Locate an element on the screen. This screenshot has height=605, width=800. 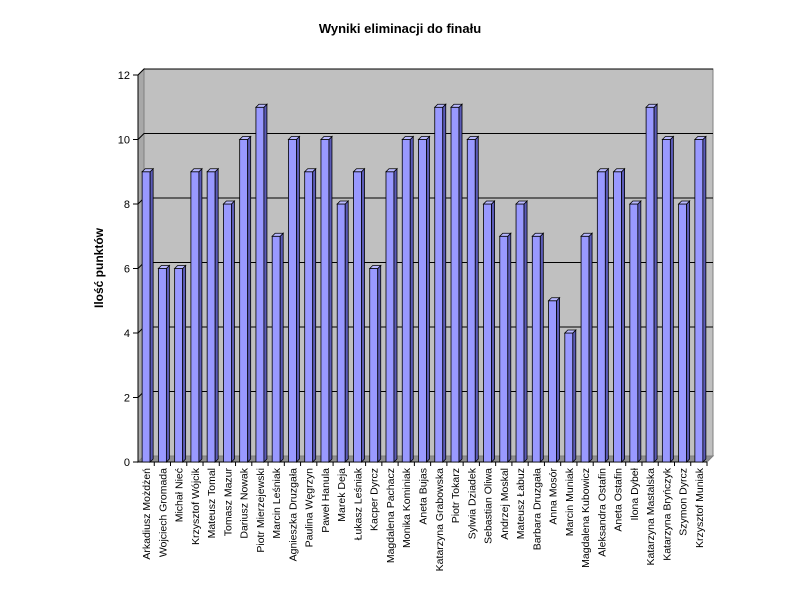
chart-title: Wyniki eliminacji do finału is located at coordinates (400, 28).